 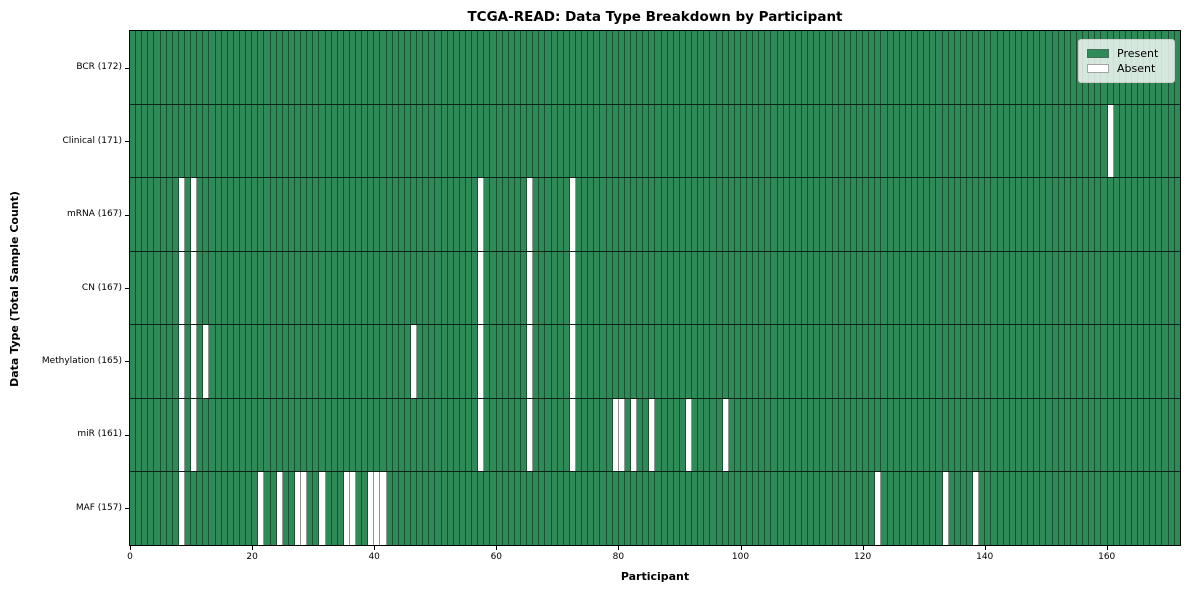 I want to click on x-tick-label: 100, so click(x=740, y=557).